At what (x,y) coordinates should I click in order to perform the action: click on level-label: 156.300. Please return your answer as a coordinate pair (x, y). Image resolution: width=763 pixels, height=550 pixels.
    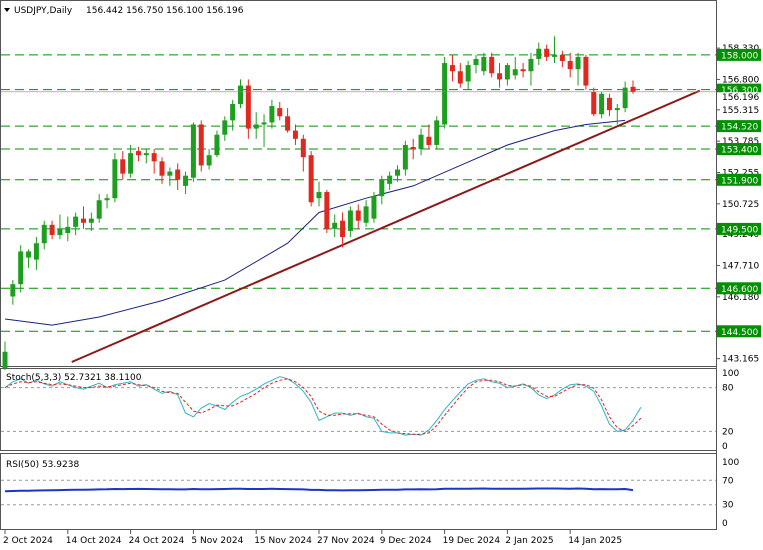
    Looking at the image, I should click on (739, 91).